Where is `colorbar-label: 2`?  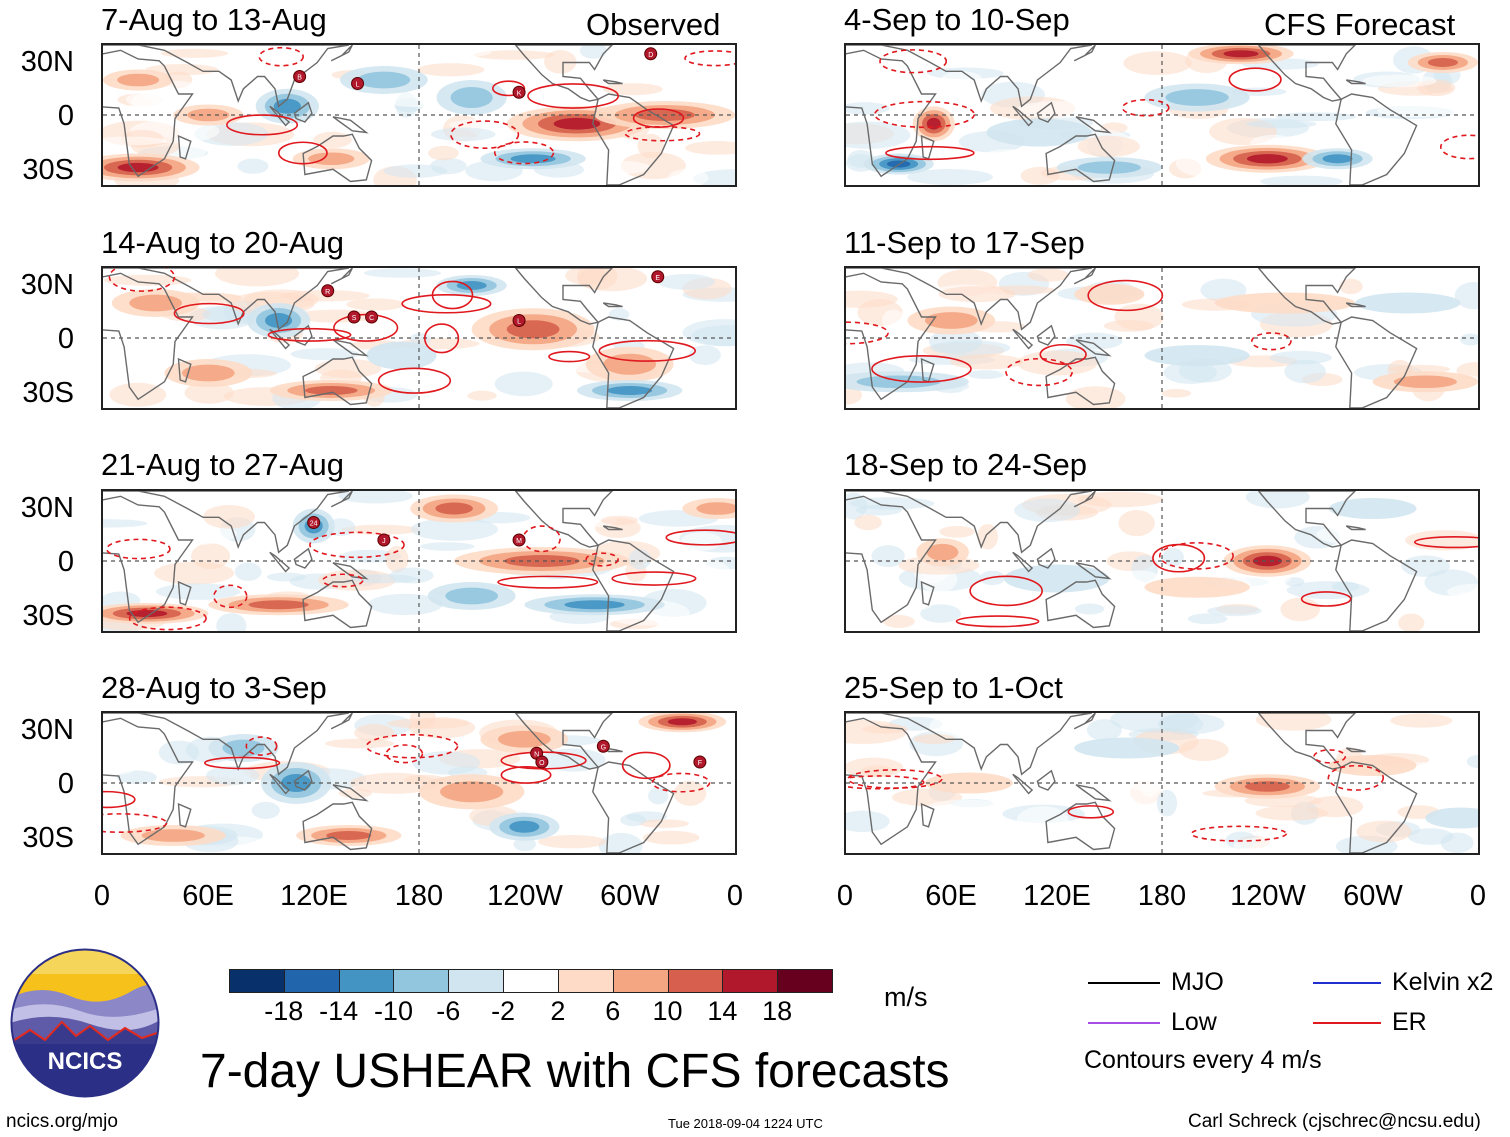
colorbar-label: 2 is located at coordinates (558, 1011).